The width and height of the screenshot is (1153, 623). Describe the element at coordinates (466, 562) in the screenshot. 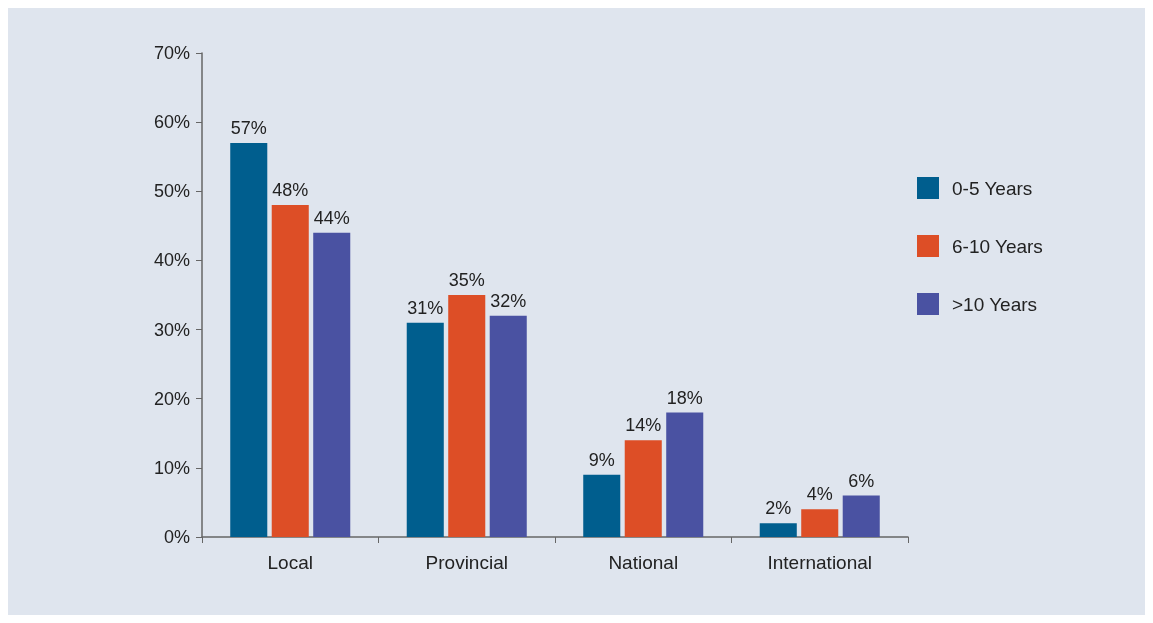

I see `x-tick-label: Provincial` at that location.